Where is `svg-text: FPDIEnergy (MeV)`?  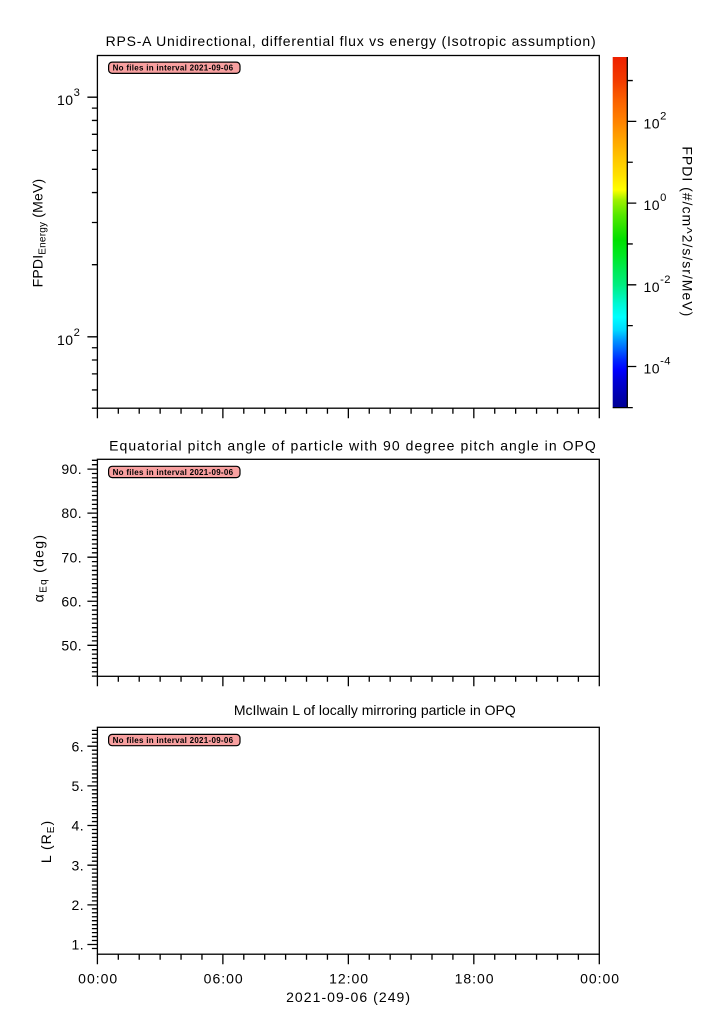
svg-text: FPDIEnergy (MeV) is located at coordinates (39, 233).